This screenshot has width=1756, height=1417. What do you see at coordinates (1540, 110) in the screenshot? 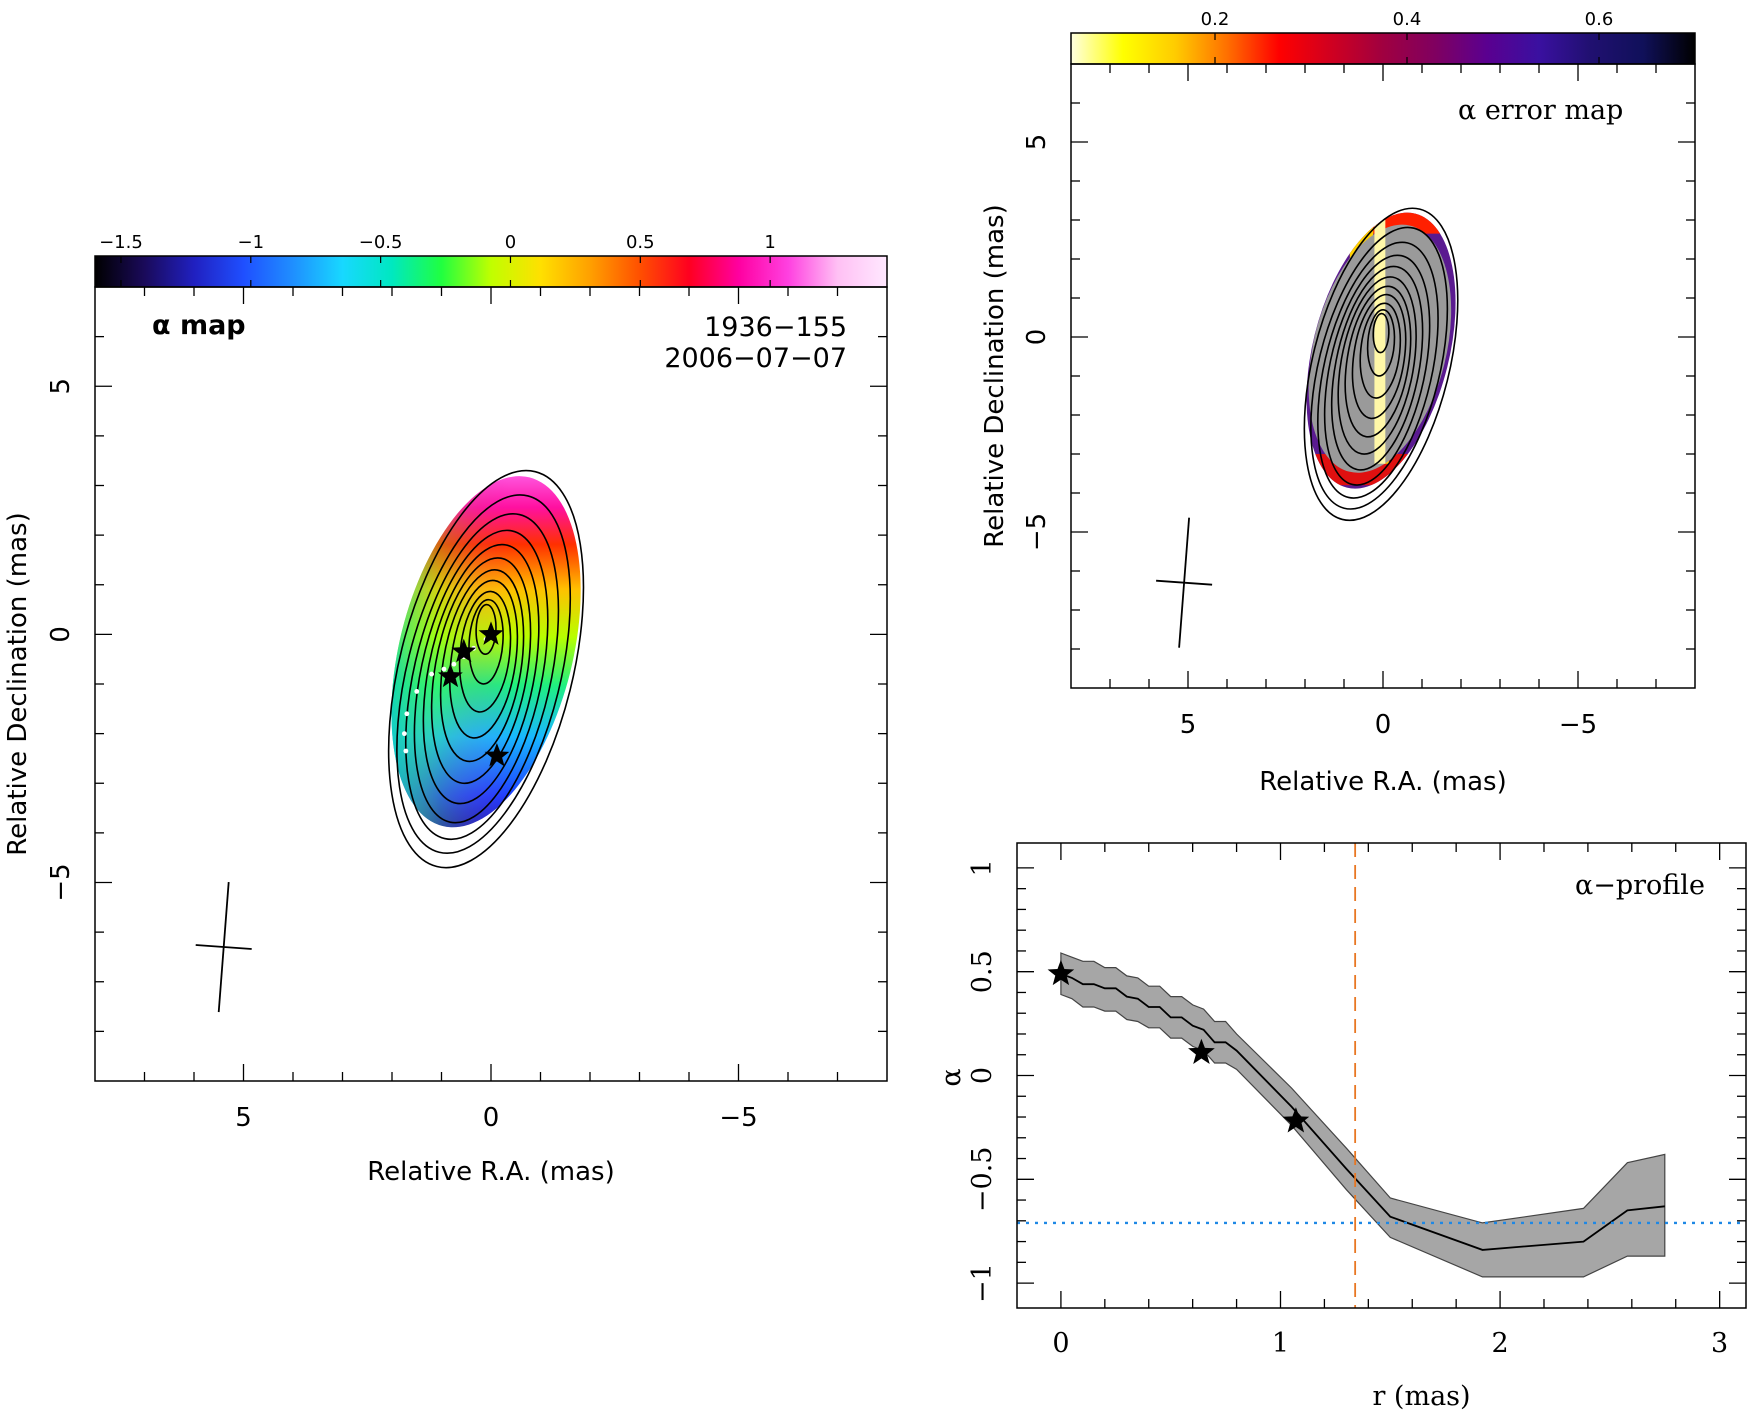
I see `error-map-title: α error map` at bounding box center [1540, 110].